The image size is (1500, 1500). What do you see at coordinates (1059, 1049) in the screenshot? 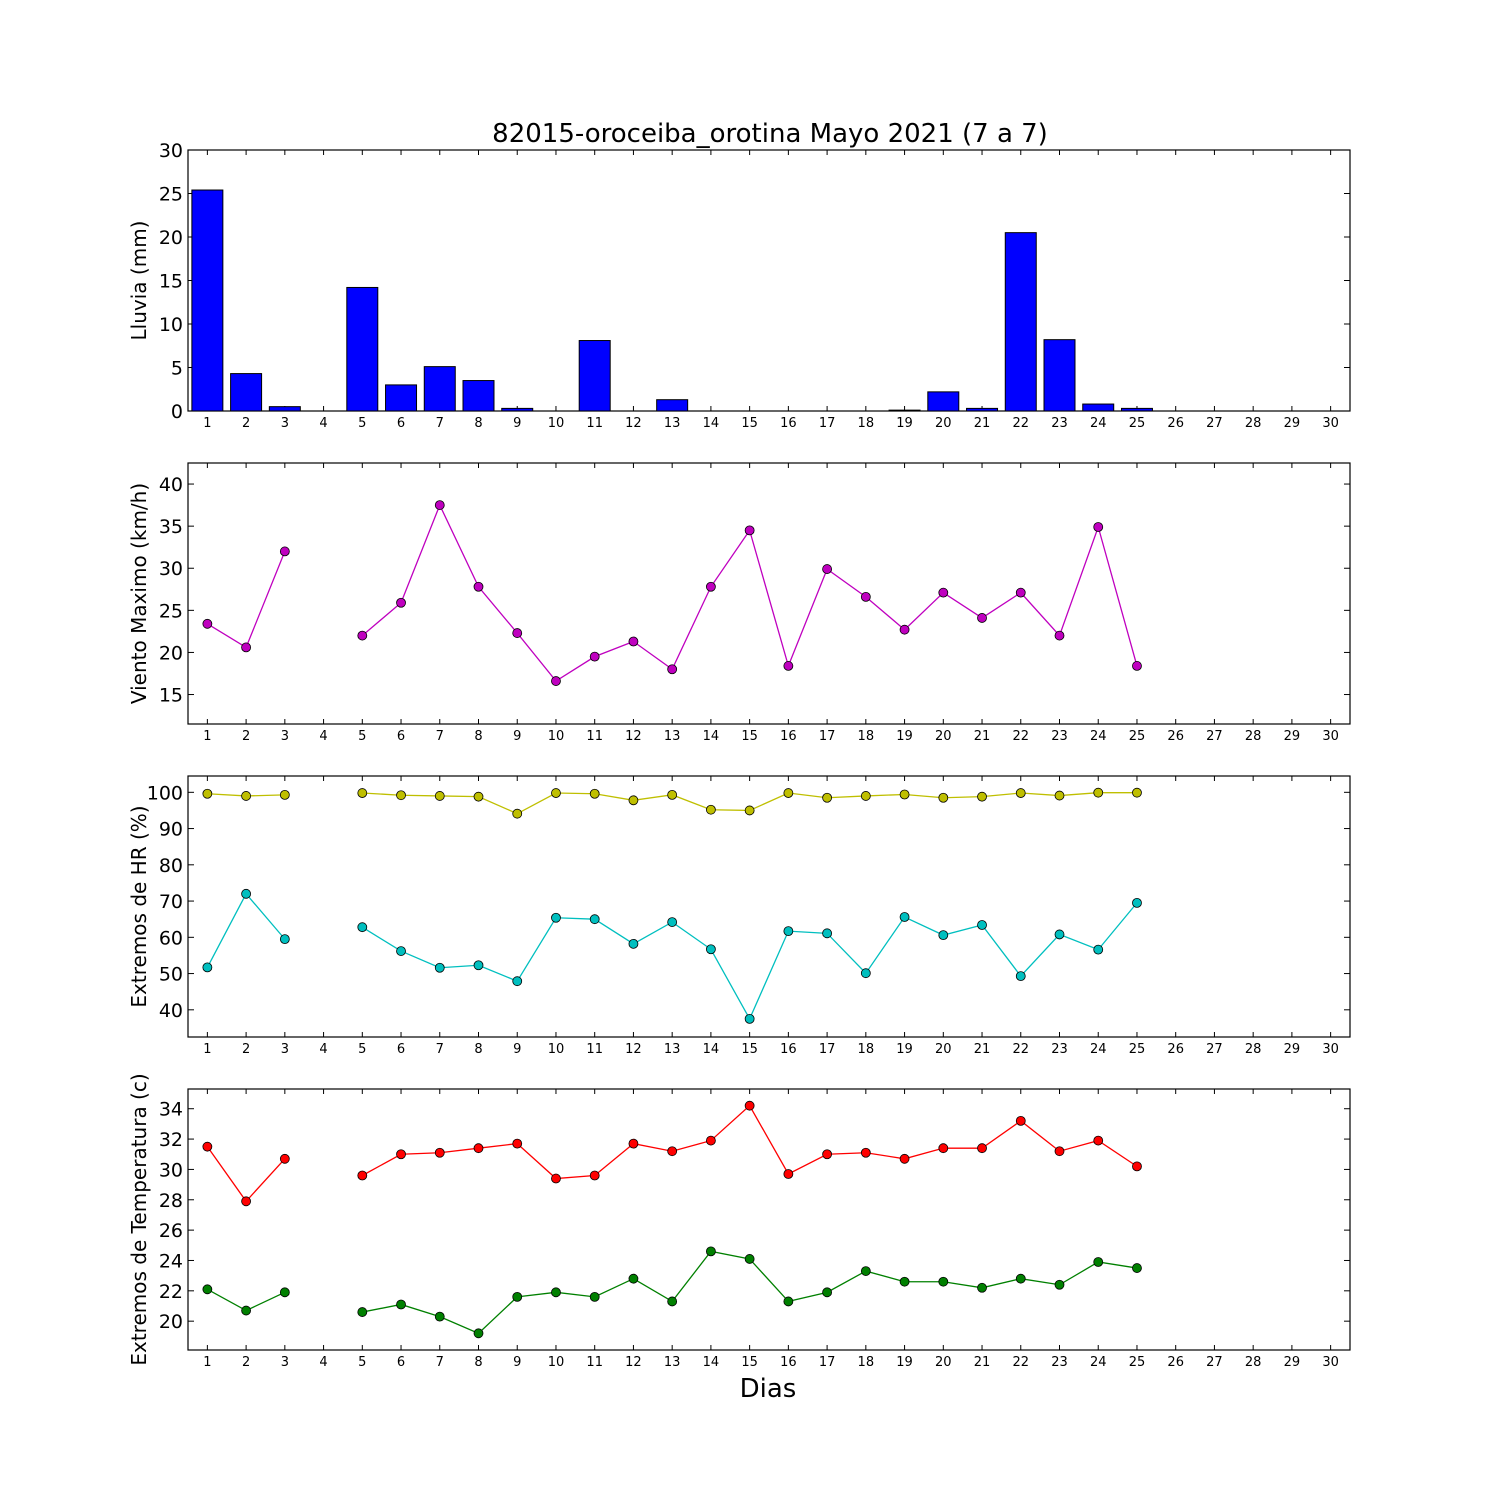
I see `x-tick-label: 23` at bounding box center [1059, 1049].